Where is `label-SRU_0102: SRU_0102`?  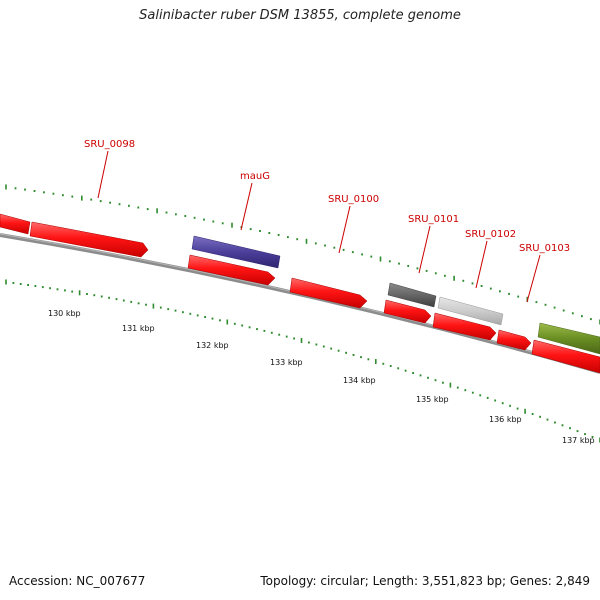
label-SRU_0102: SRU_0102 is located at coordinates (490, 234).